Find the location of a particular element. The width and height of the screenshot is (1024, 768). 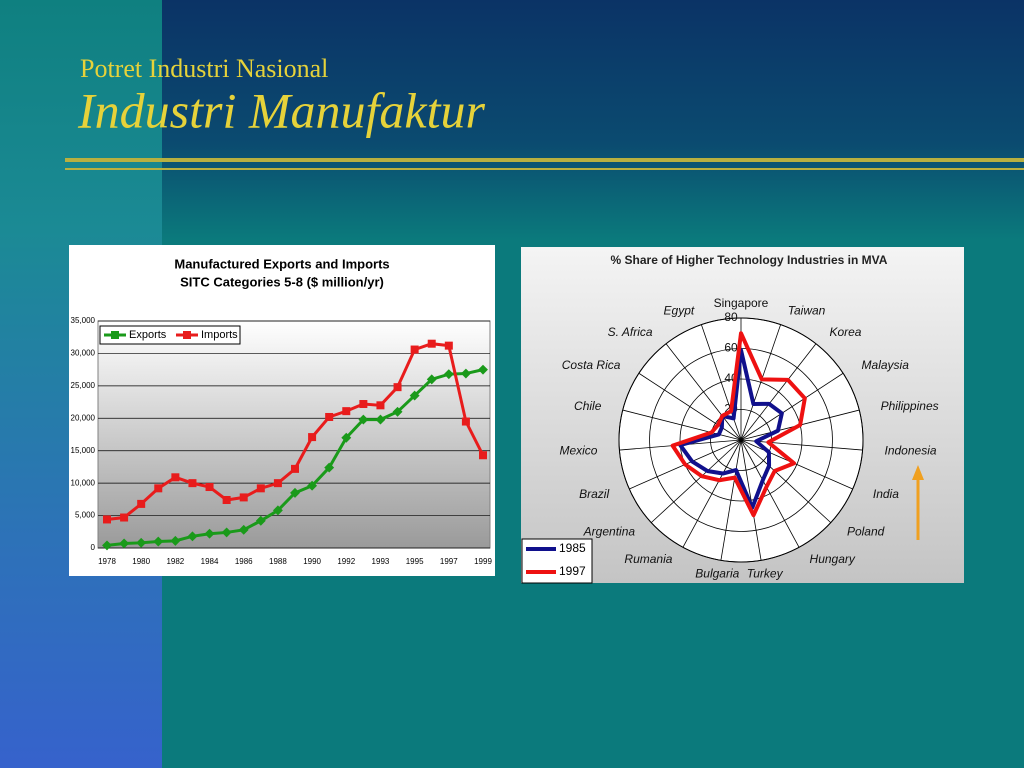

legend-marker is located at coordinates (187, 335).